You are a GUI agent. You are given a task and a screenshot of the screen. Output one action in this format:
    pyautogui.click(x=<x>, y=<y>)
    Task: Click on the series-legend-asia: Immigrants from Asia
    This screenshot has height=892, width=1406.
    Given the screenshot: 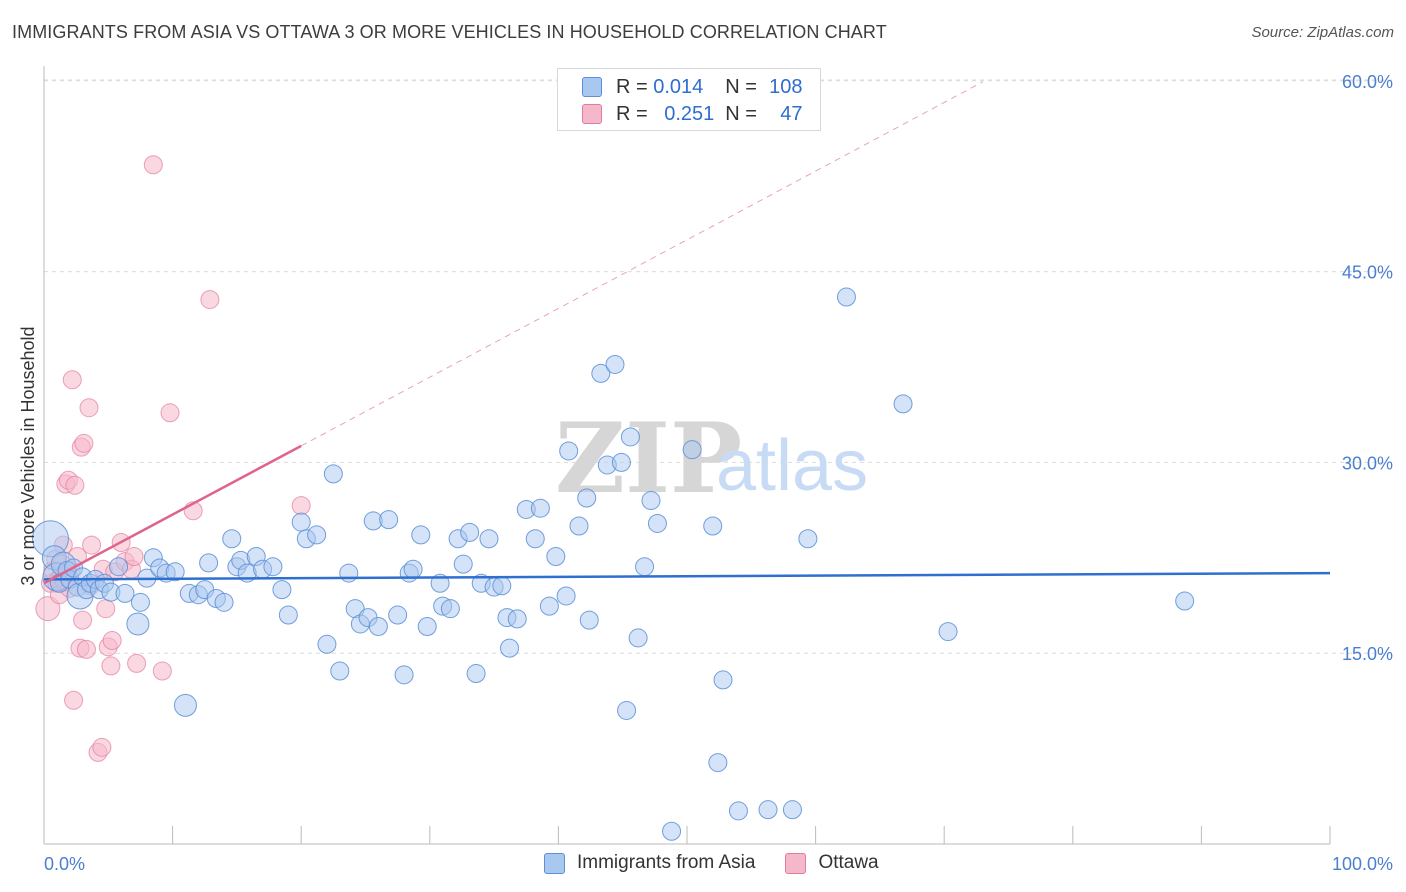 What is the action you would take?
    pyautogui.click(x=649, y=863)
    